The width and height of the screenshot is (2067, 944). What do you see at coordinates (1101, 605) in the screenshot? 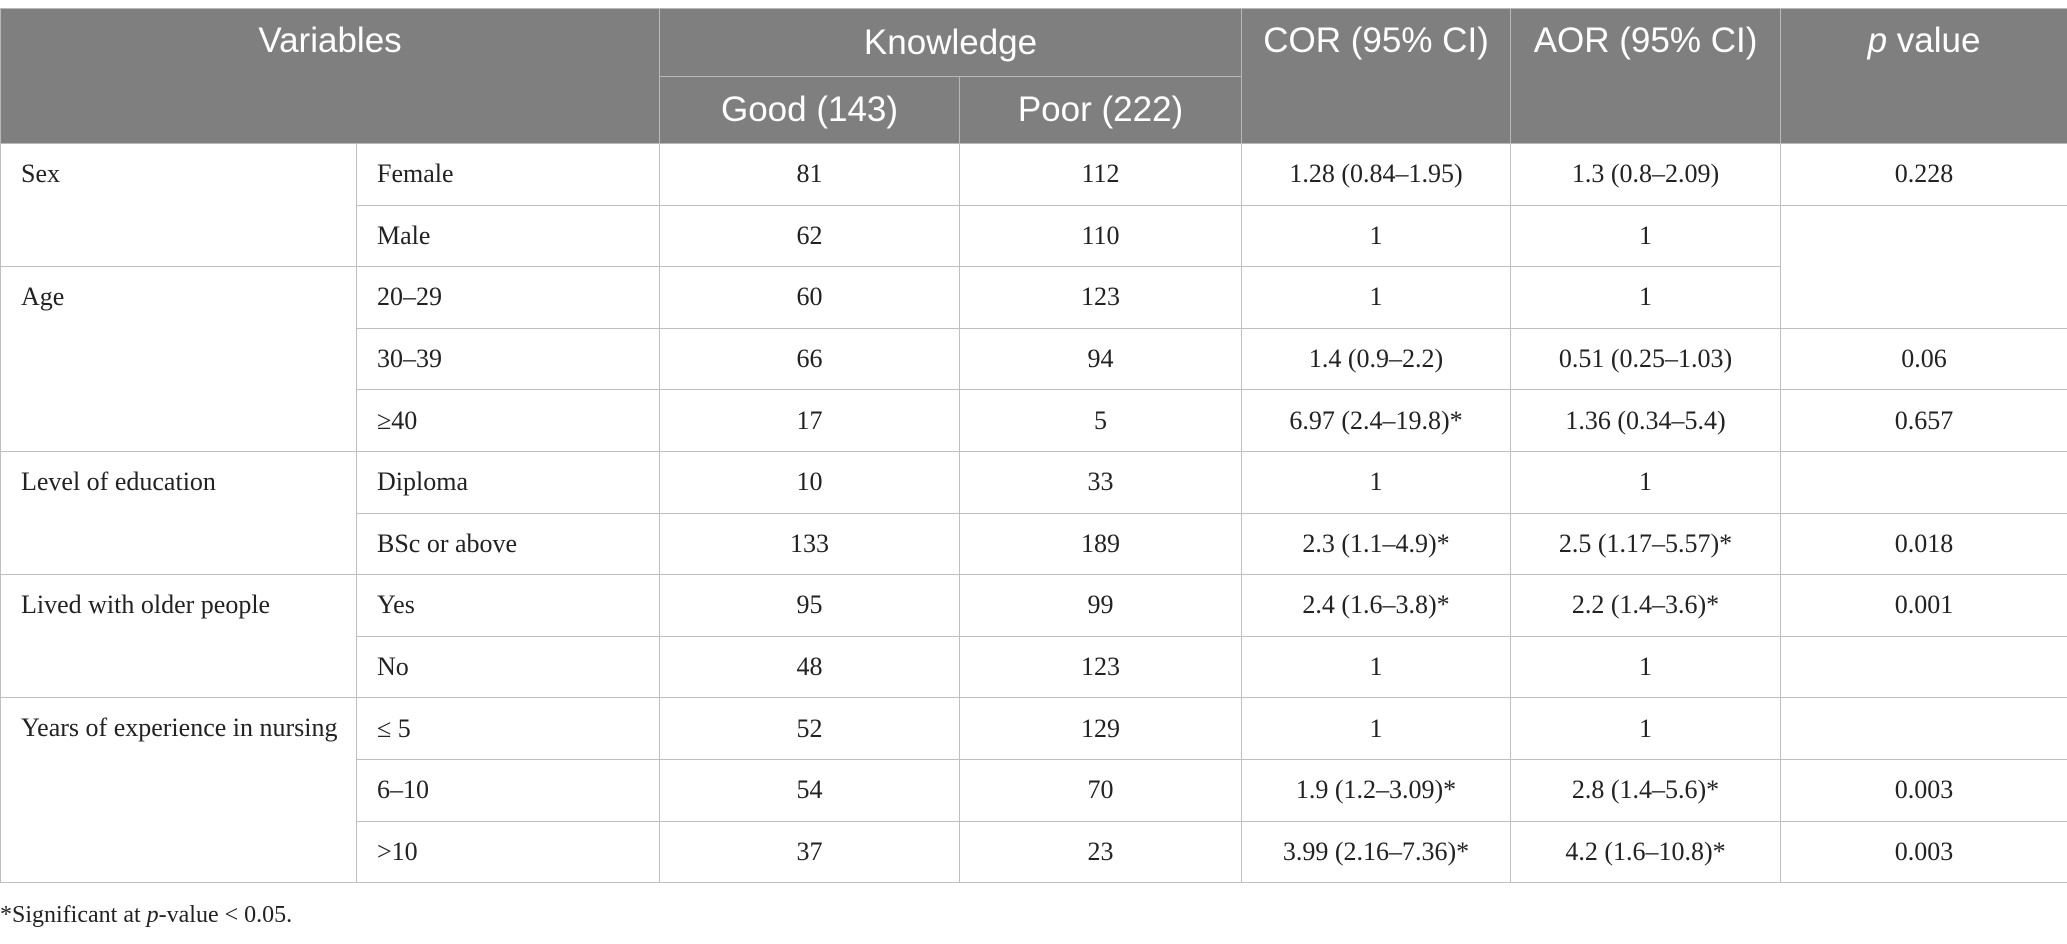
I see `poor-cell: 99` at bounding box center [1101, 605].